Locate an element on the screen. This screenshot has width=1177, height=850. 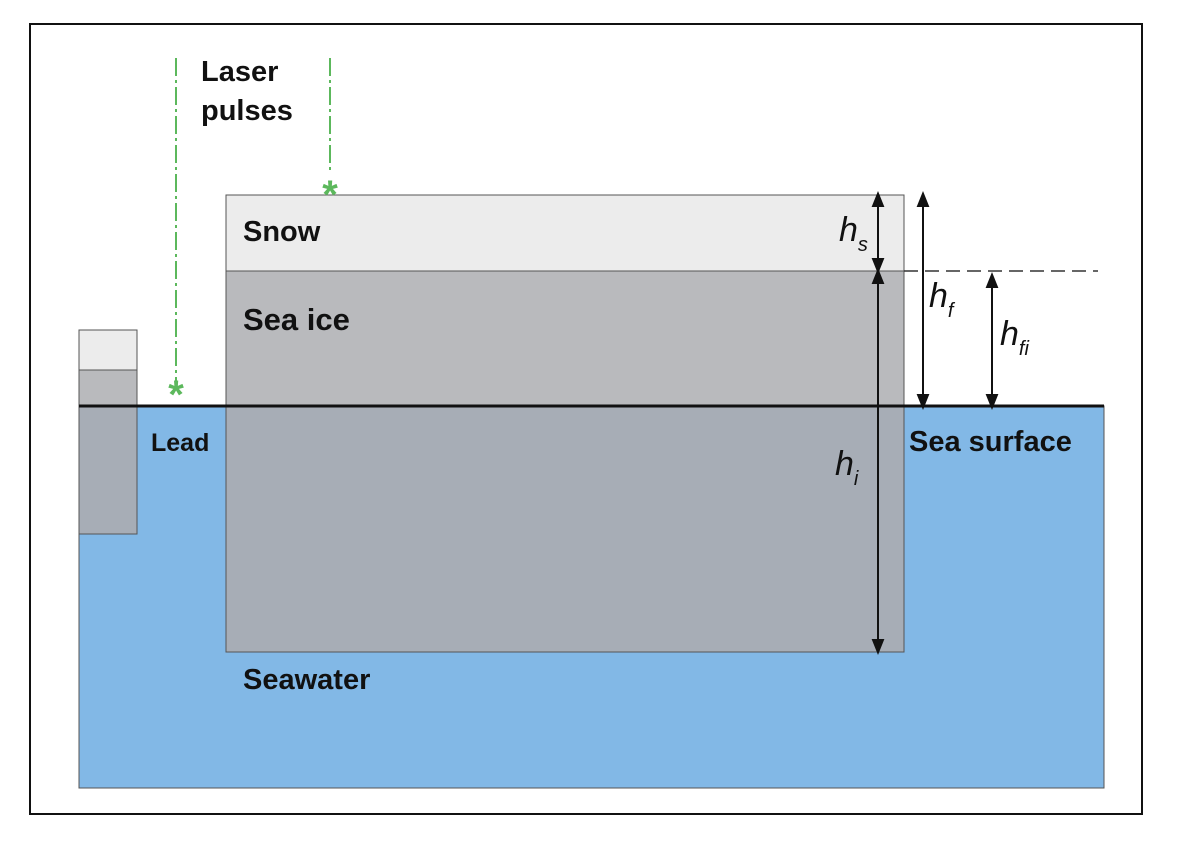
seawater-label: Seawater is located at coordinates (306, 680).